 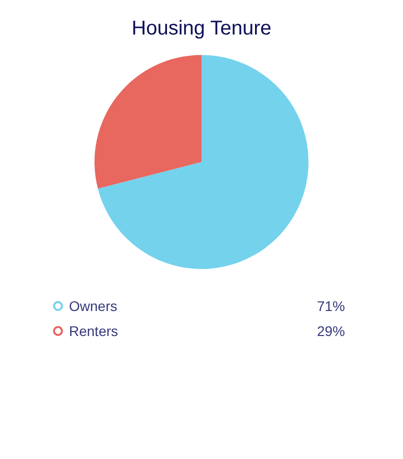 I want to click on legend-label: Owners, so click(x=93, y=306).